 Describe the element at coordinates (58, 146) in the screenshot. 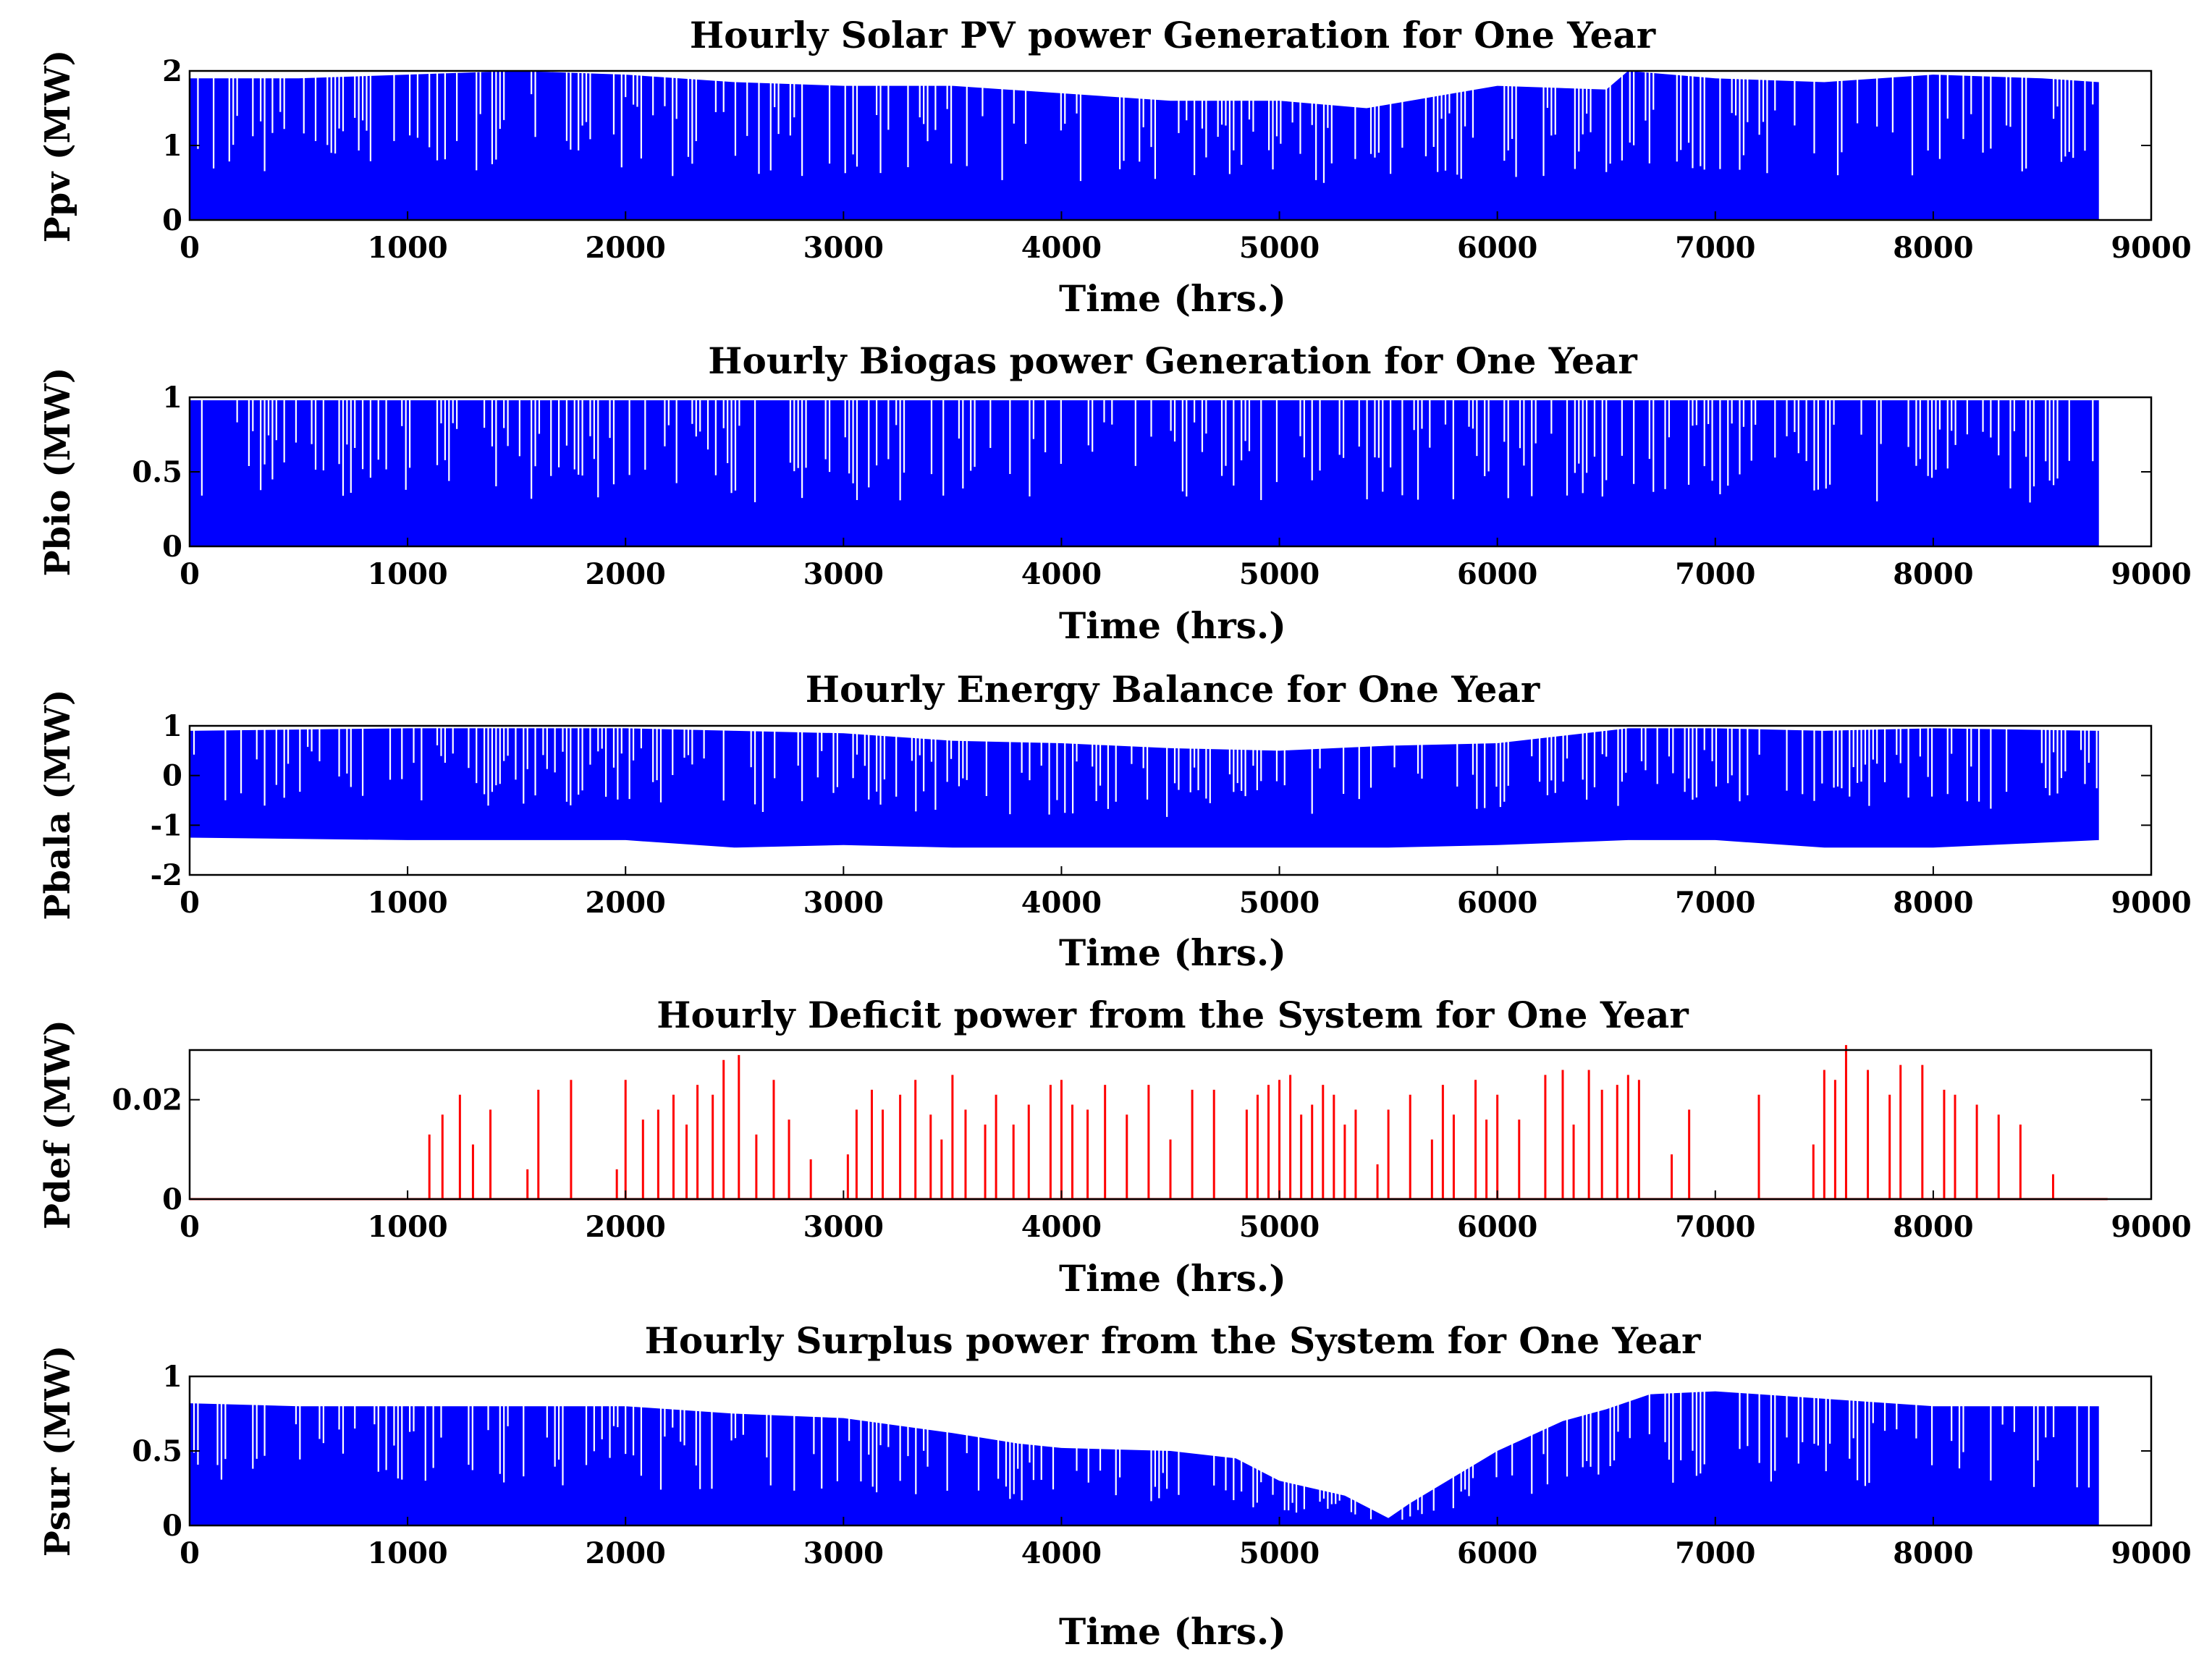

I see `y-axis-label: Ppv (MW)` at that location.